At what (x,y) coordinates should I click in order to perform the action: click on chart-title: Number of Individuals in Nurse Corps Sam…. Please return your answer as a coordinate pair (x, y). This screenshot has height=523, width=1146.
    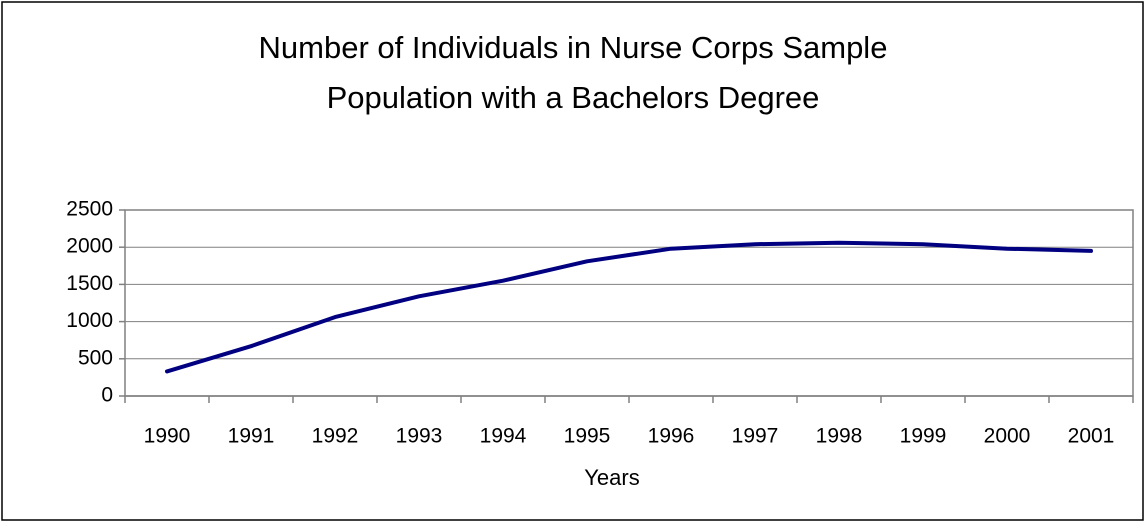
    Looking at the image, I should click on (573, 47).